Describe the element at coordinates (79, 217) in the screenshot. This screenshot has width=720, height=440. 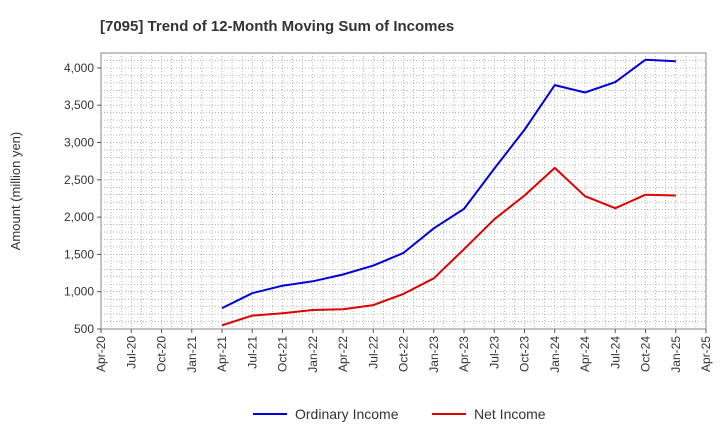
I see `y-tick-label: 2,000` at that location.